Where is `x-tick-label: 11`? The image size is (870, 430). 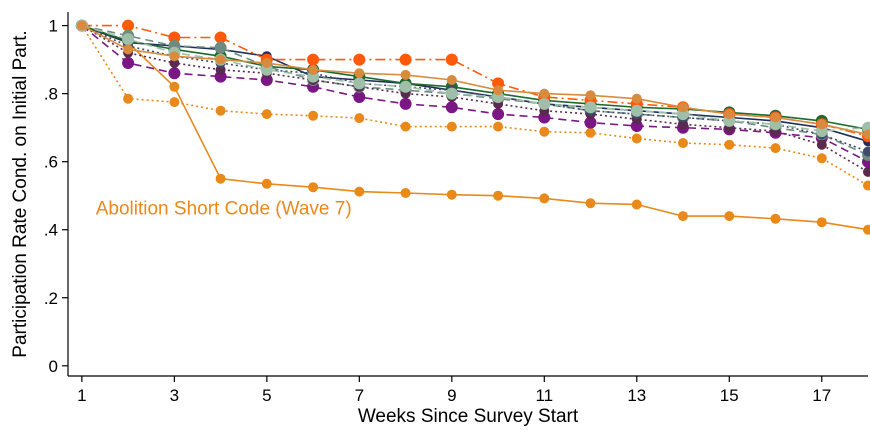 x-tick-label: 11 is located at coordinates (544, 395).